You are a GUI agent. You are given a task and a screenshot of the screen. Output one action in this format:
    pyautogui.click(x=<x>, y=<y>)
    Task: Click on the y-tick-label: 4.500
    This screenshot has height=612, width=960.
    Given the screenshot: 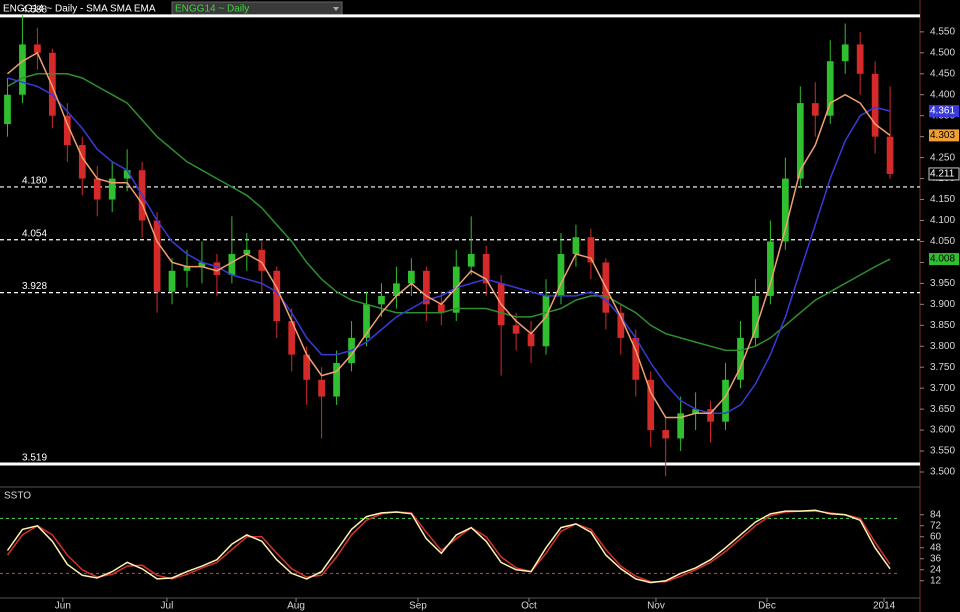 What is the action you would take?
    pyautogui.click(x=942, y=52)
    